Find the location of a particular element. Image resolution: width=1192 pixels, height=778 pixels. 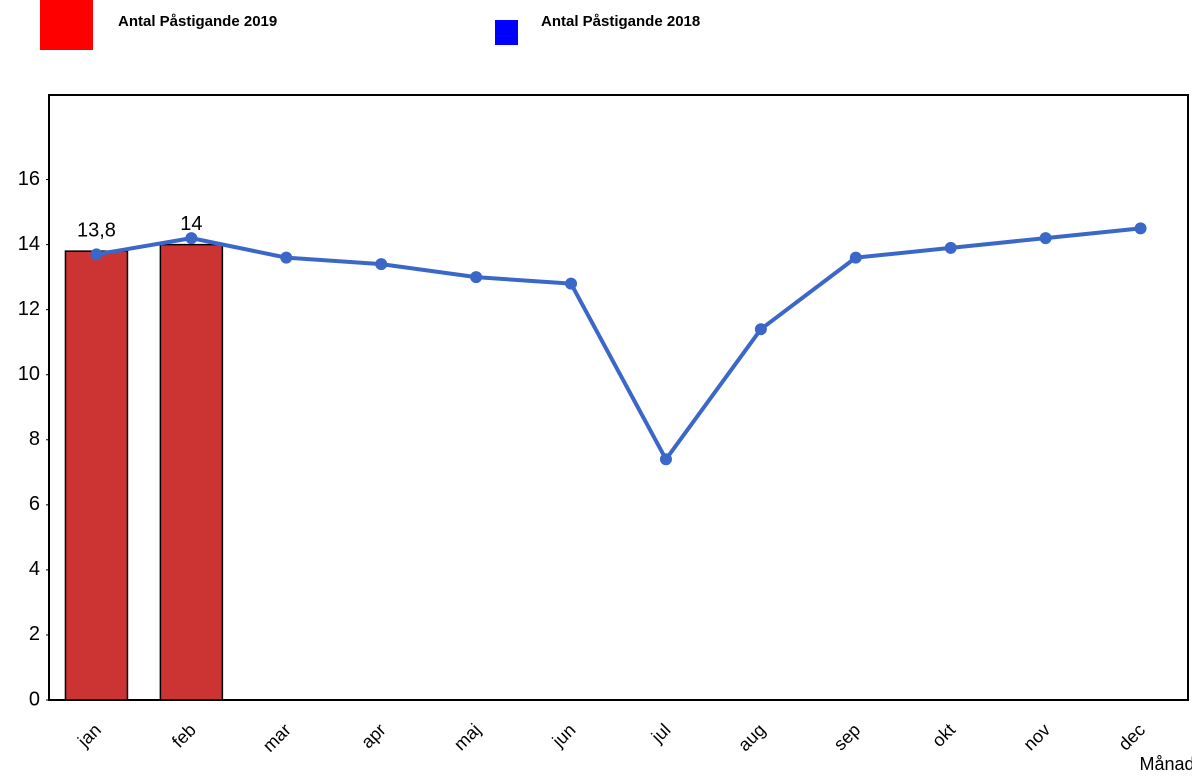

y-tick-label: 10 is located at coordinates (29, 374).